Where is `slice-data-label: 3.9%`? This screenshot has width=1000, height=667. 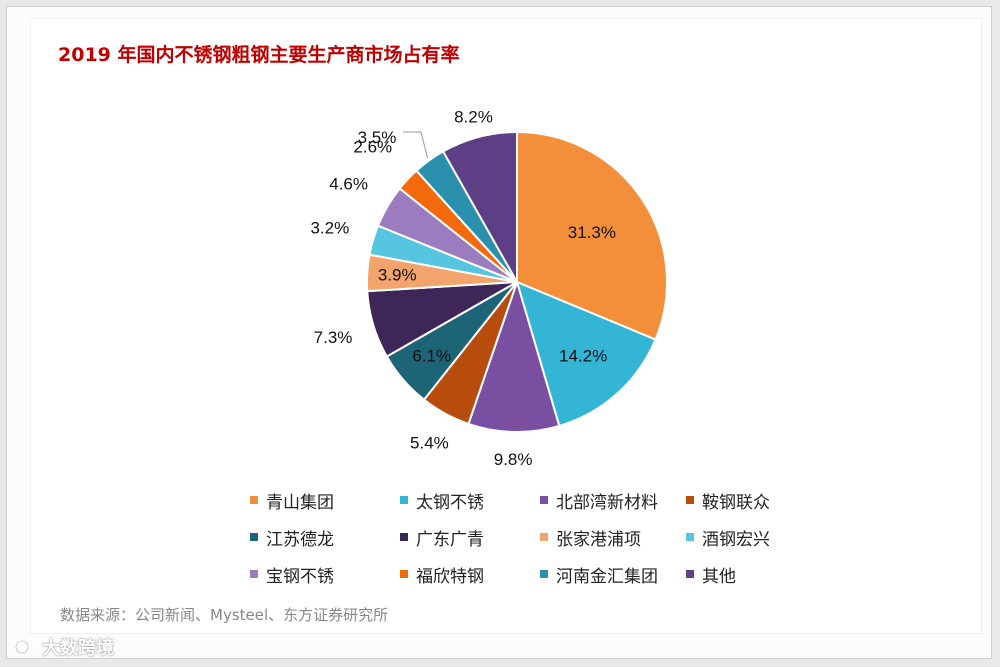
slice-data-label: 3.9% is located at coordinates (397, 275).